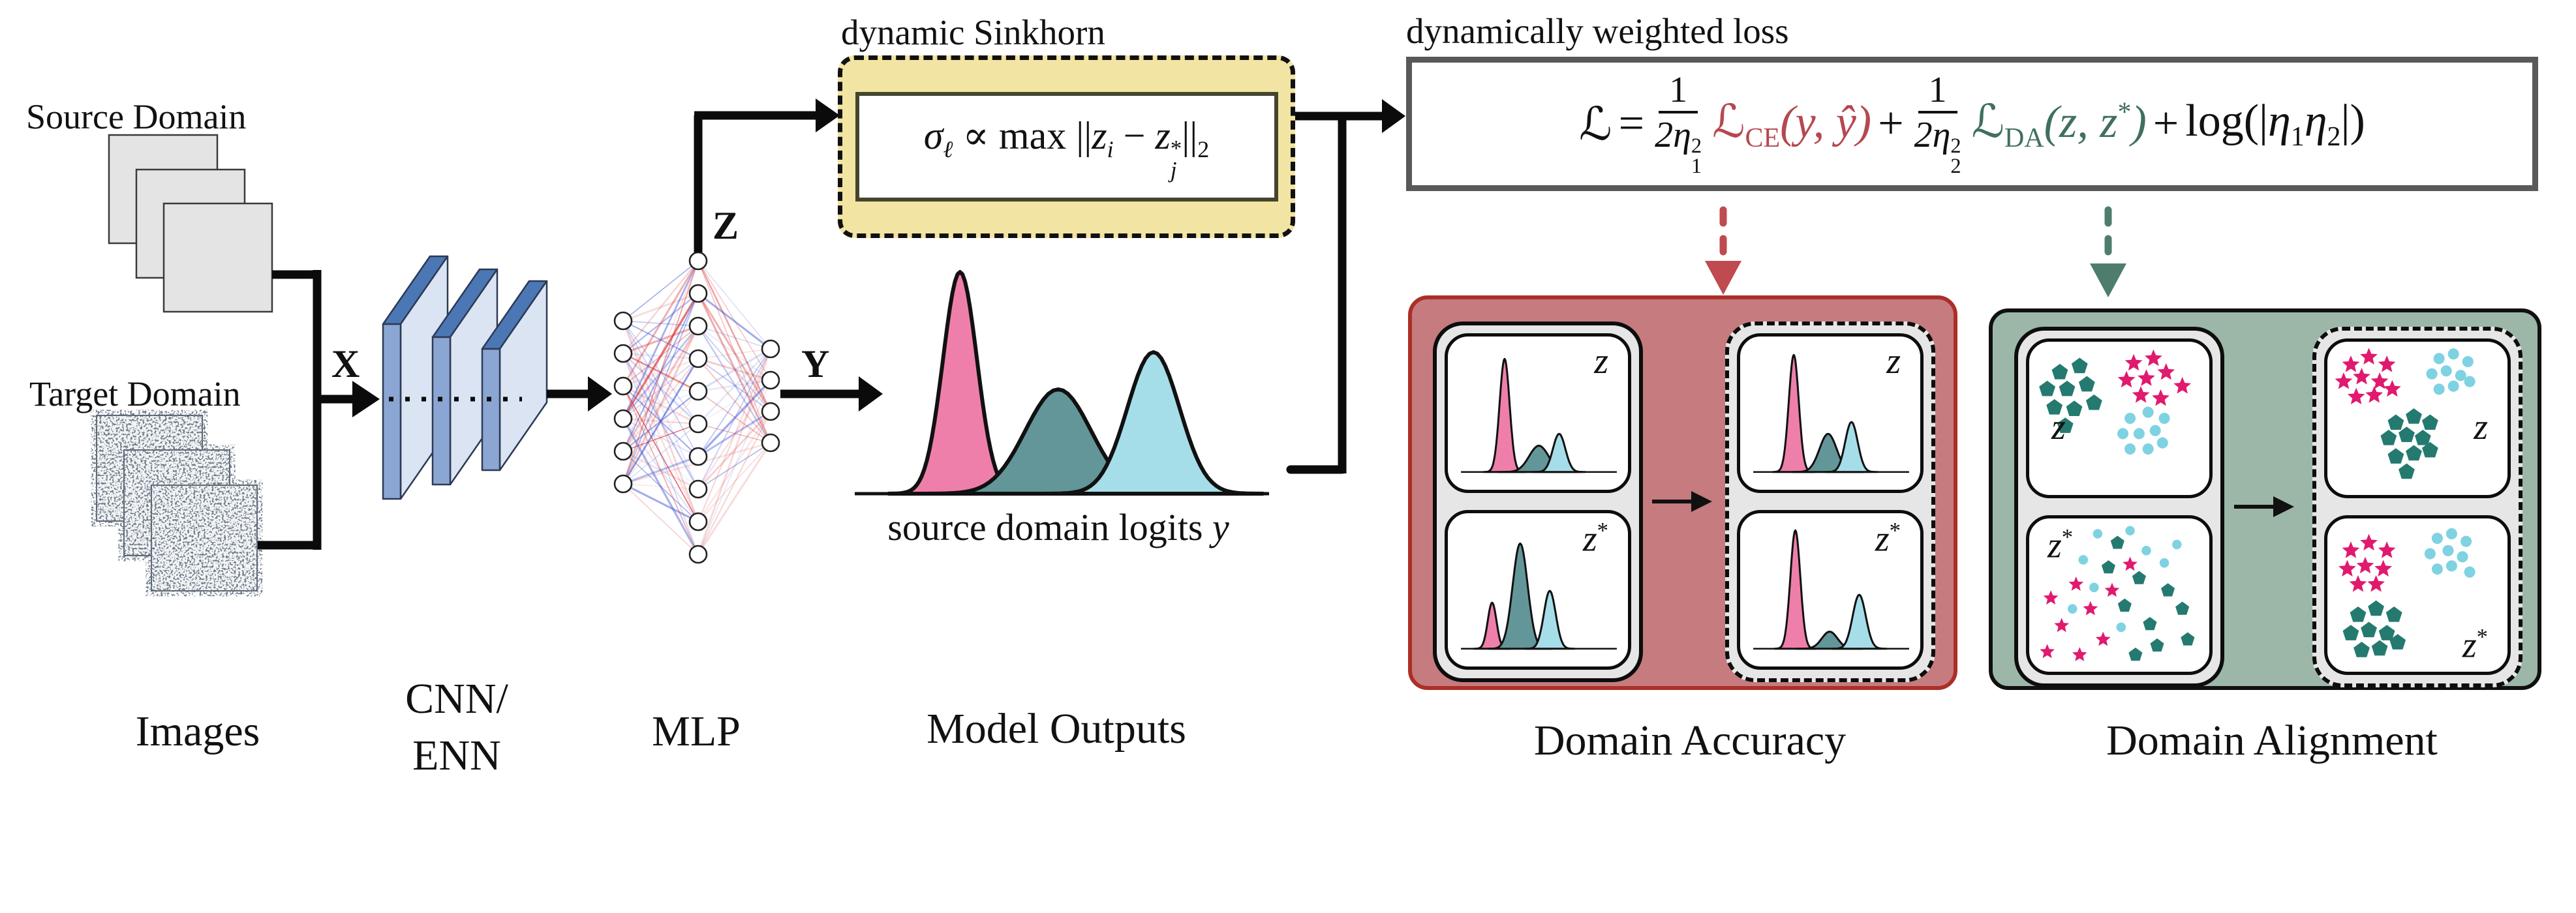 The image size is (2576, 913). I want to click on domain-accuracy-box: z z* z z*, so click(1682, 492).